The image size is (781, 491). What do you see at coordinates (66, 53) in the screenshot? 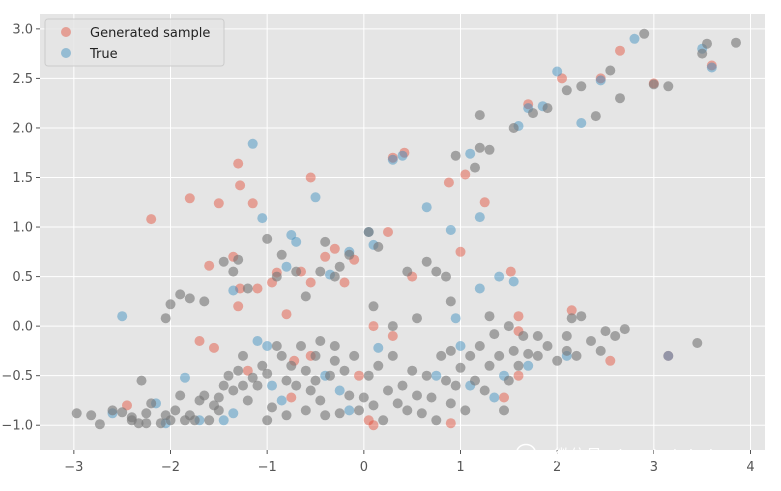
I see `legend-marker-true` at bounding box center [66, 53].